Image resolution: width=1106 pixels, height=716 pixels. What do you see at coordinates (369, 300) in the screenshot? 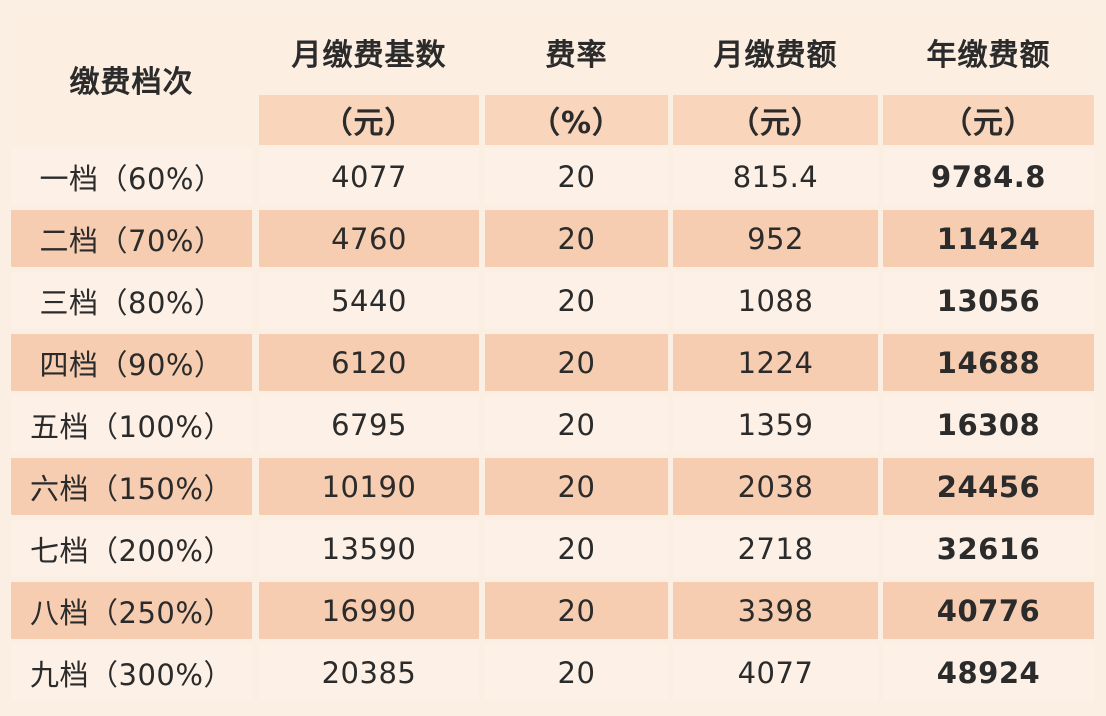
I see `cell-base: 5440` at bounding box center [369, 300].